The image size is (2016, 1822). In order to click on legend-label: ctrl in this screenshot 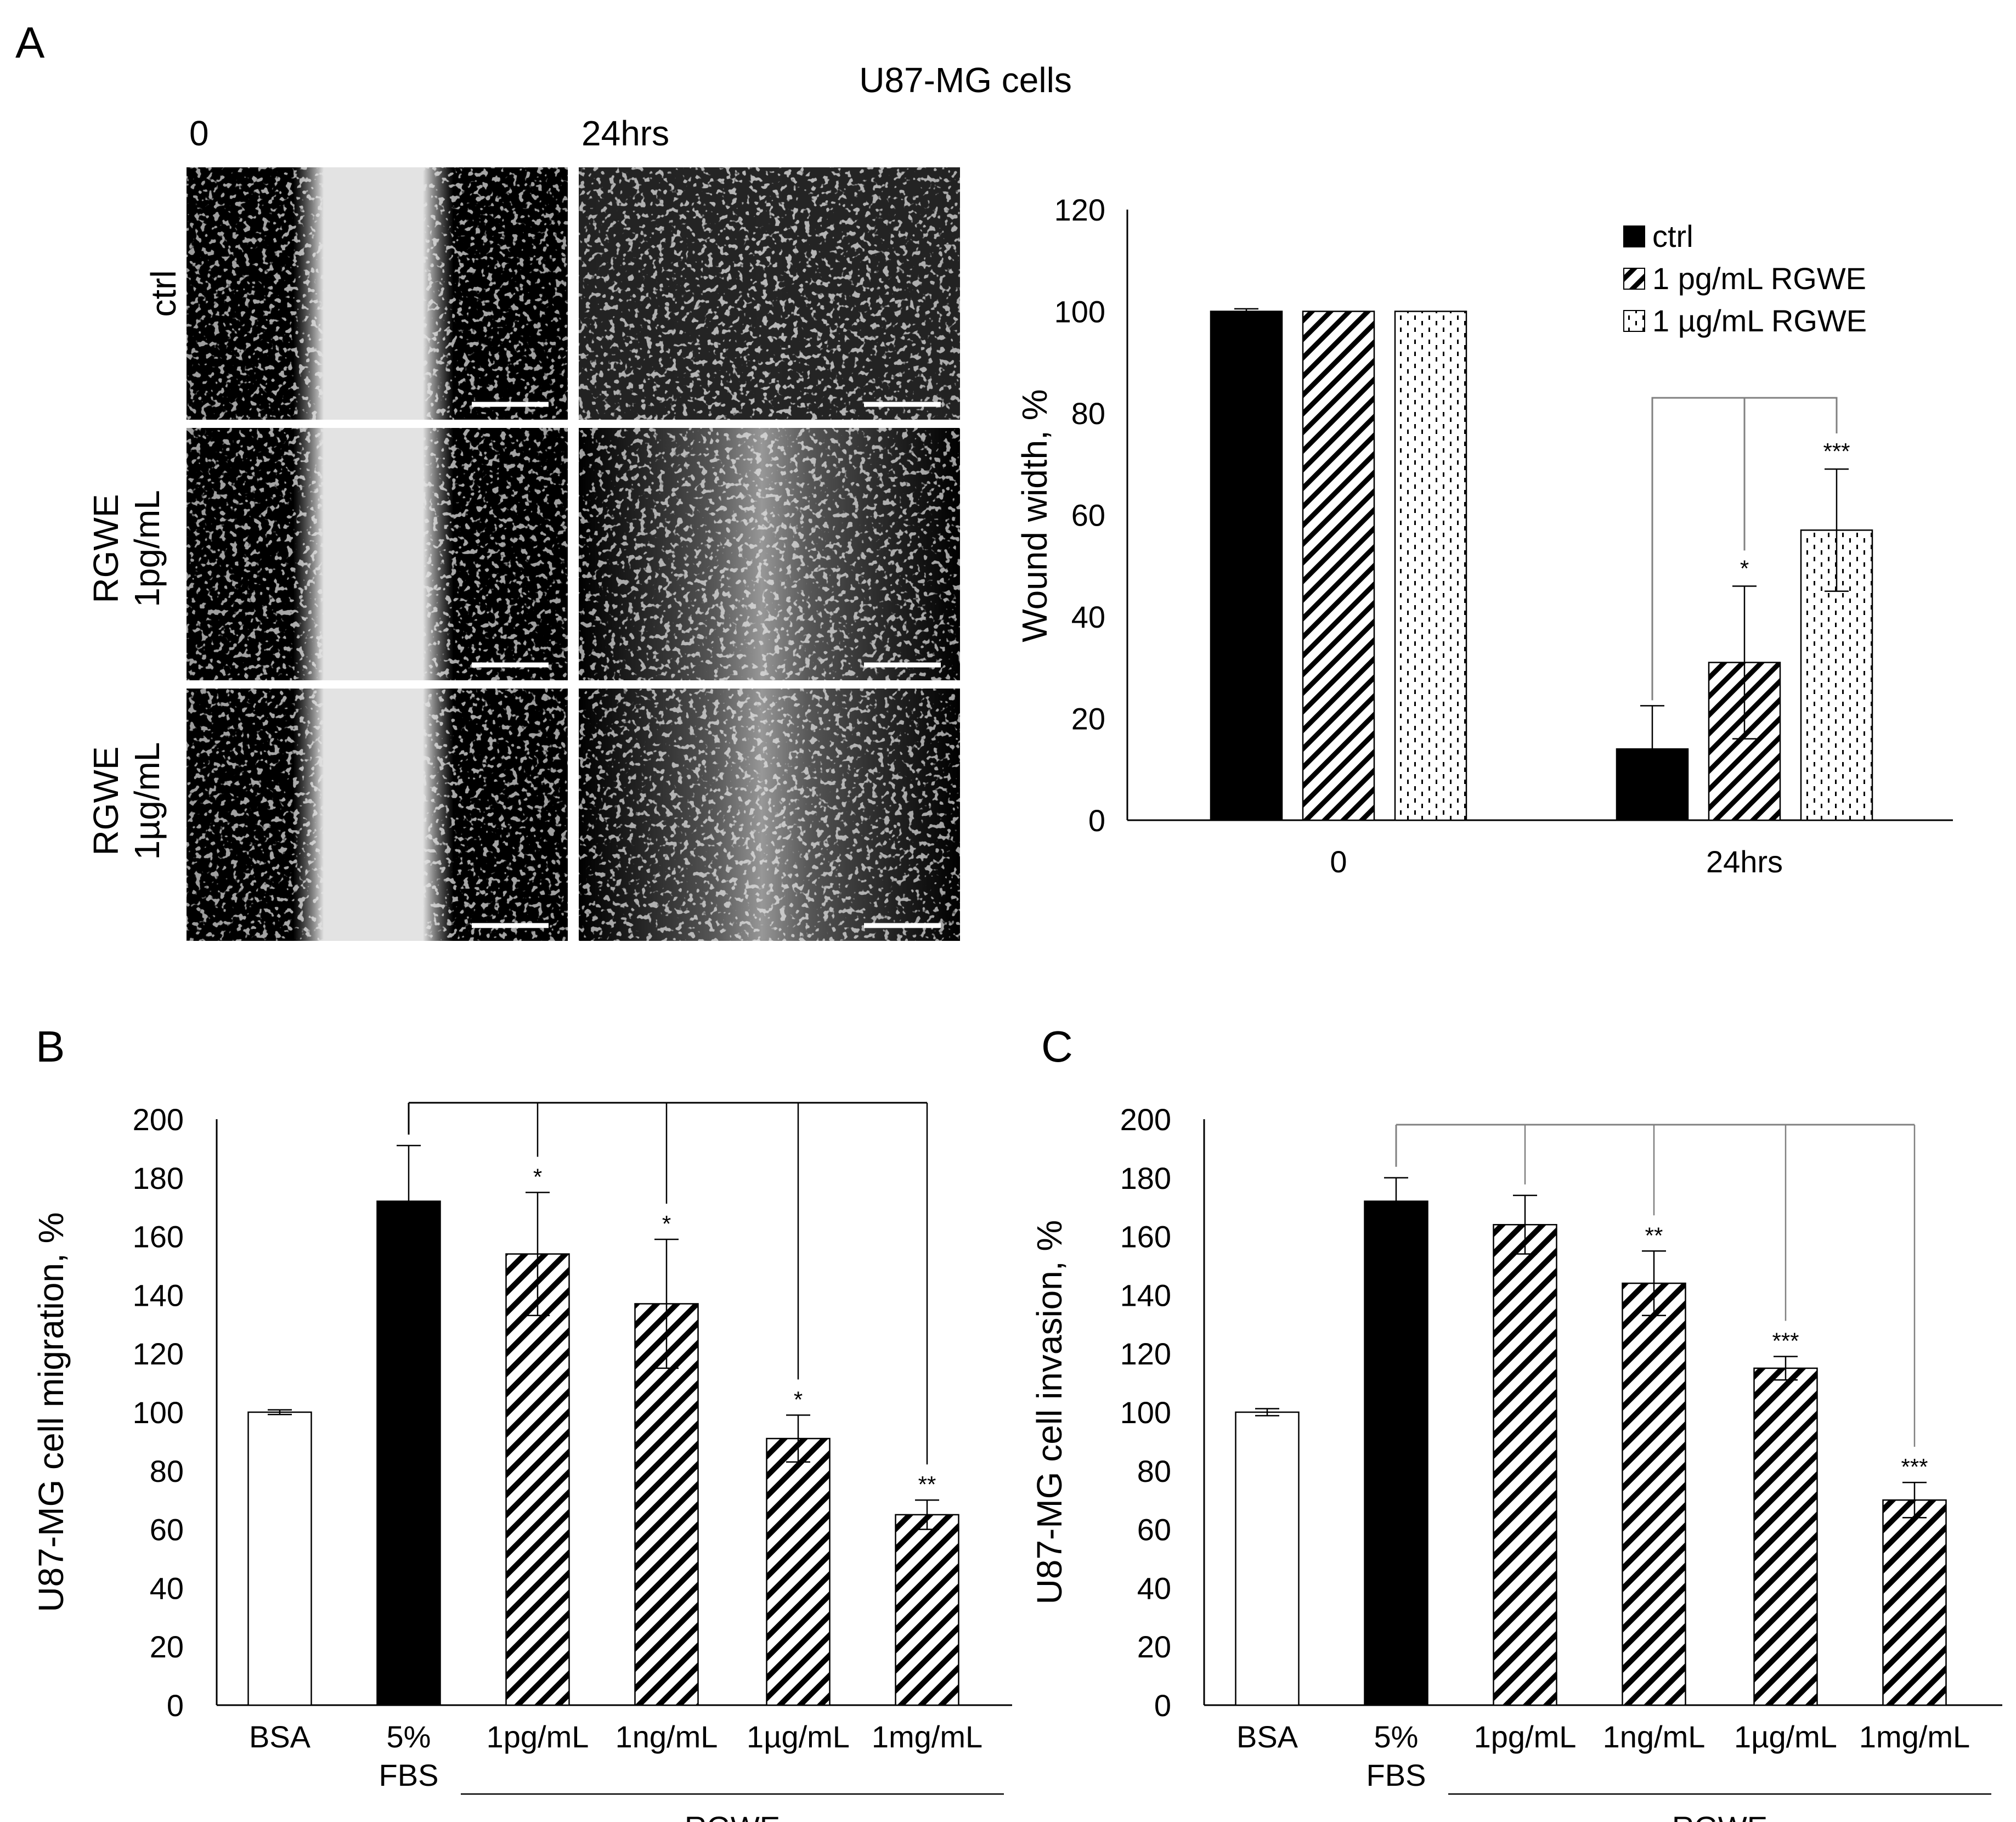, I will do `click(1672, 236)`.